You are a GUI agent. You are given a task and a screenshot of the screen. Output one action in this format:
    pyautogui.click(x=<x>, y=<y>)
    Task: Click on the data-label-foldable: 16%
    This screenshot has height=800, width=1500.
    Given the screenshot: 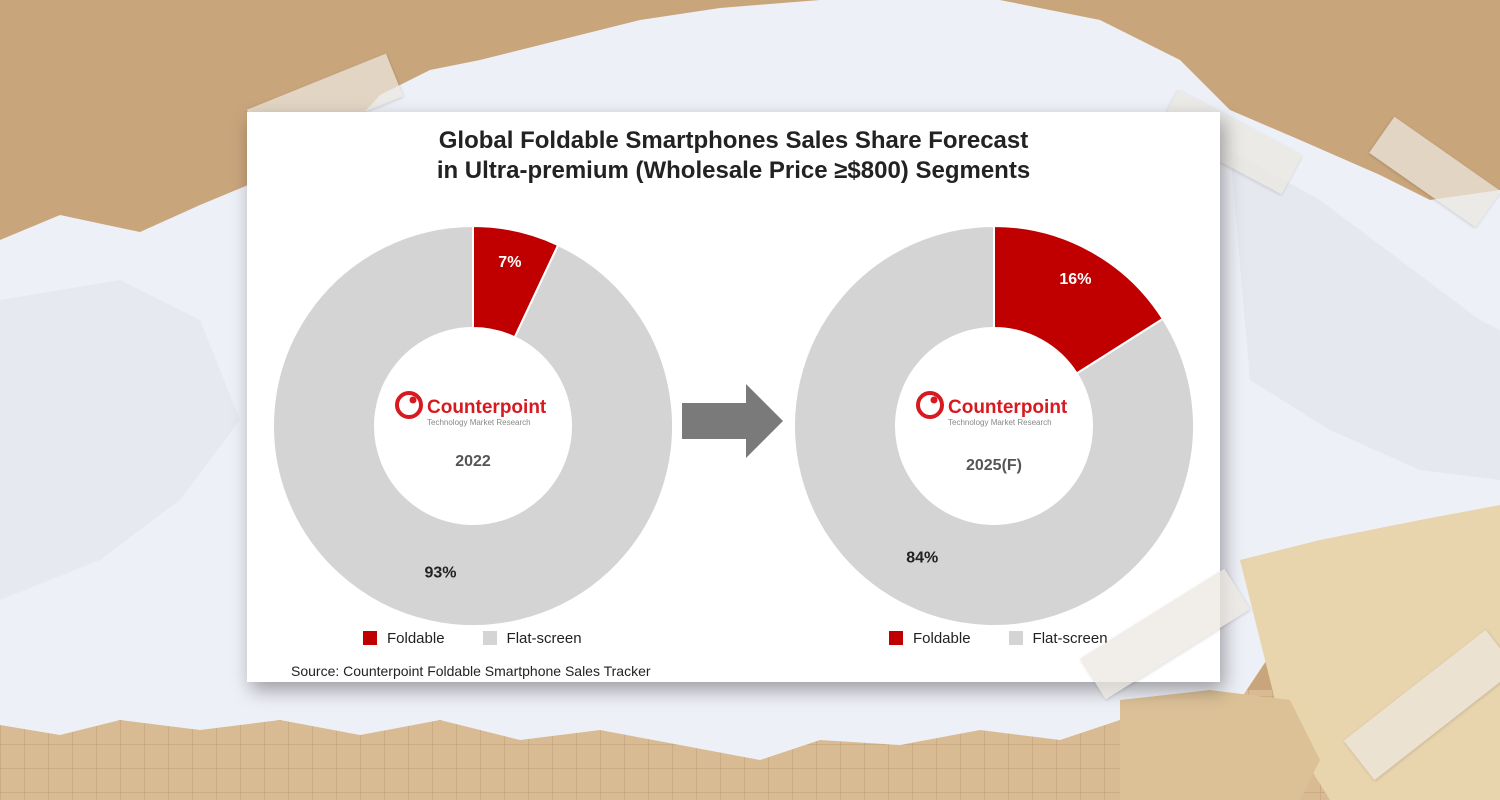 What is the action you would take?
    pyautogui.click(x=1075, y=279)
    